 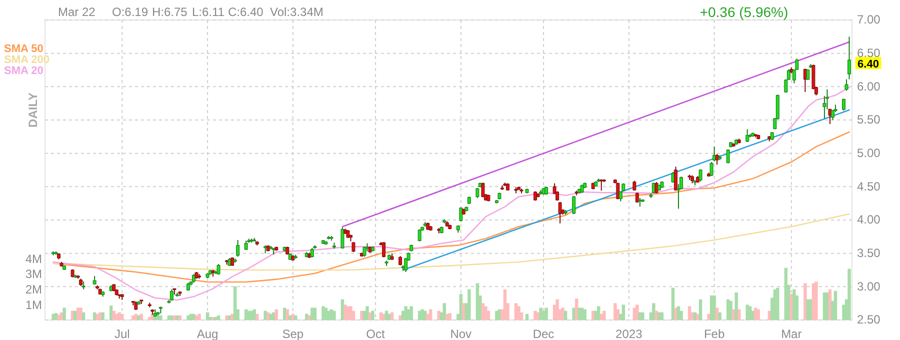 What do you see at coordinates (246, 12) in the screenshot?
I see `text: C:6.40` at bounding box center [246, 12].